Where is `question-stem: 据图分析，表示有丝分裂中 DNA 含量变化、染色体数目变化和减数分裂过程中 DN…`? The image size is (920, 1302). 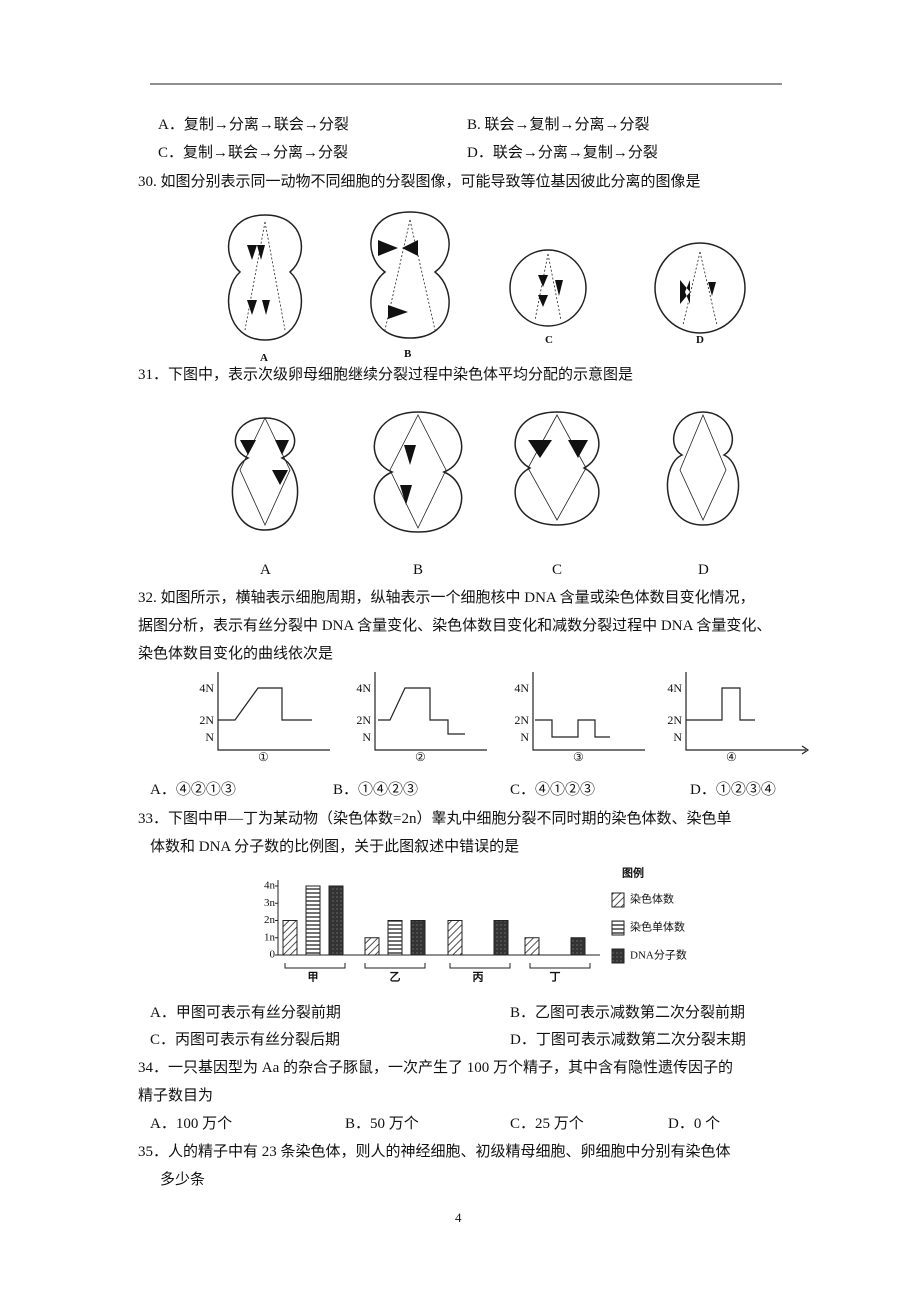
question-stem: 据图分析，表示有丝分裂中 DNA 含量变化、染色体数目变化和减数分裂过程中 DN… is located at coordinates (455, 626).